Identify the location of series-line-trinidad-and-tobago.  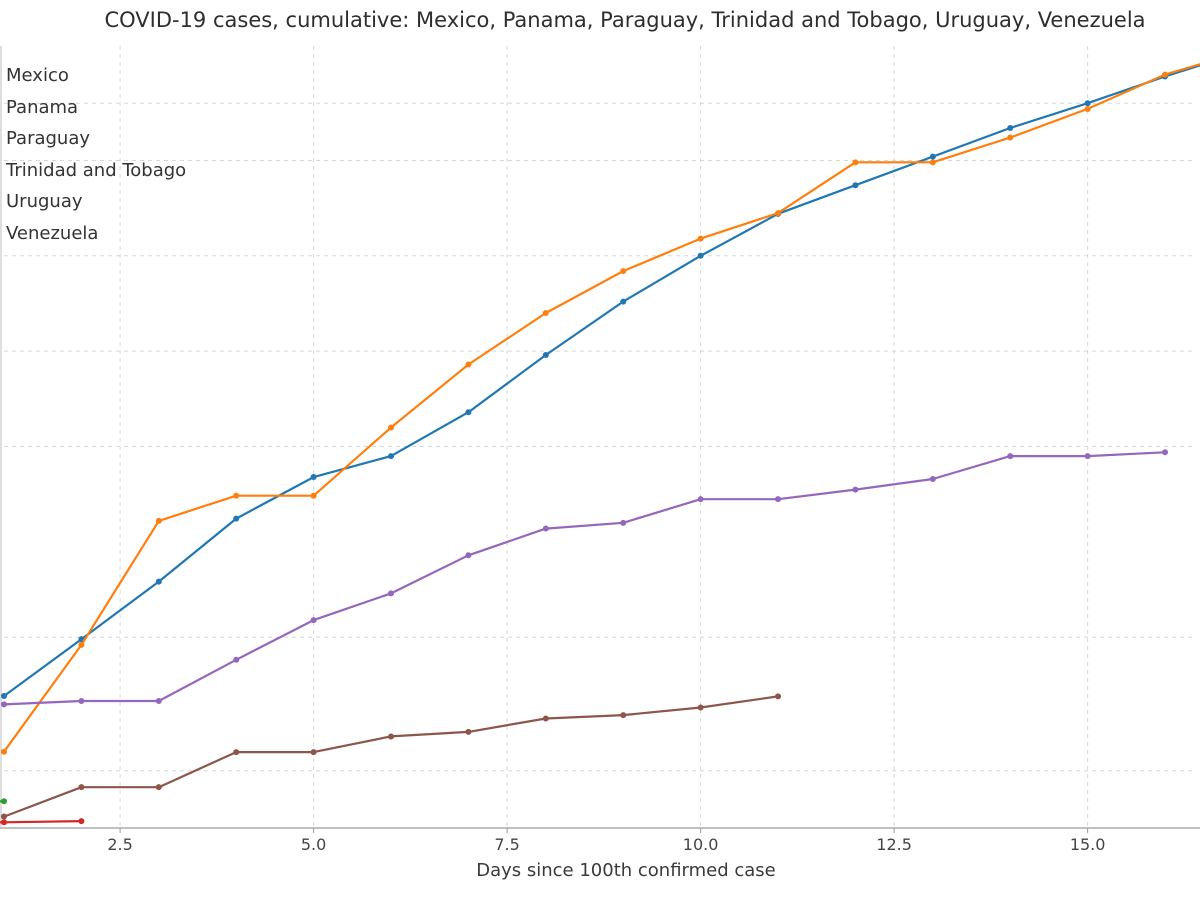
(41, 822).